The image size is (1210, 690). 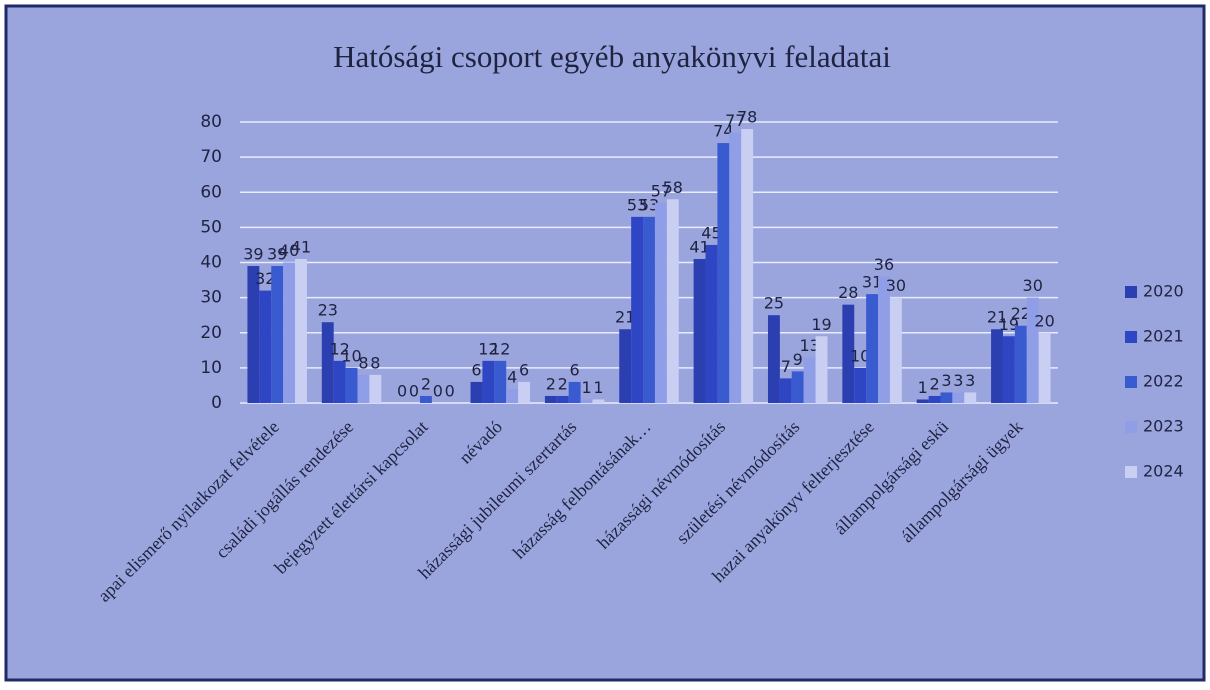 I want to click on legend-label: 2023, so click(x=1163, y=426).